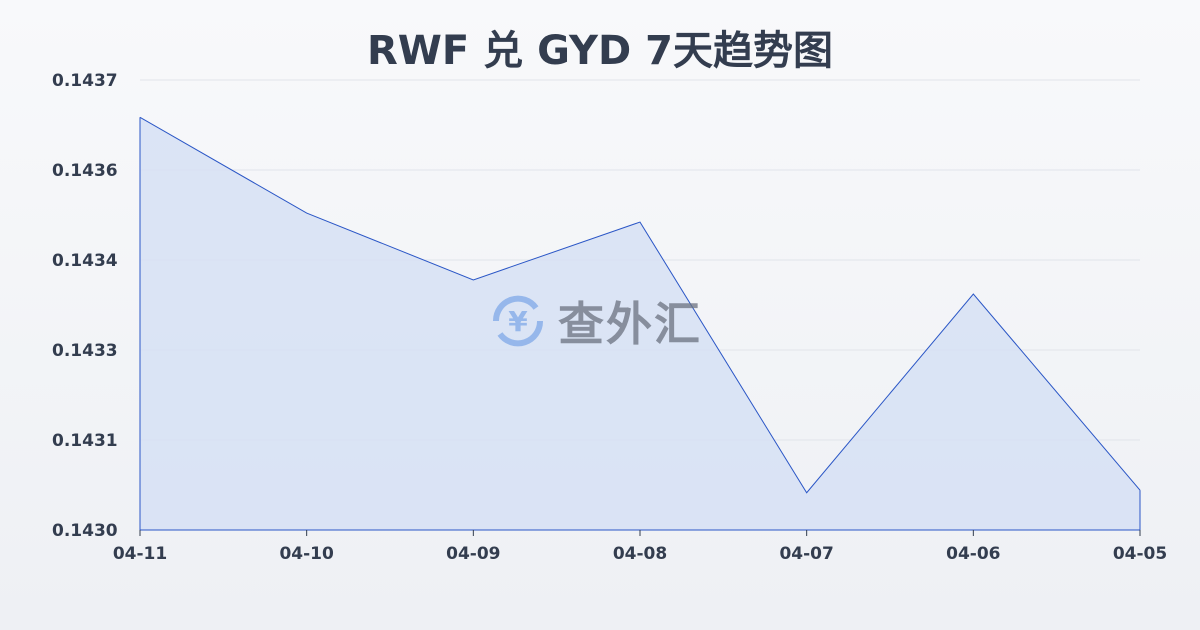  I want to click on chart-title: RWF 兑 GYD 7天趋势图, so click(600, 51).